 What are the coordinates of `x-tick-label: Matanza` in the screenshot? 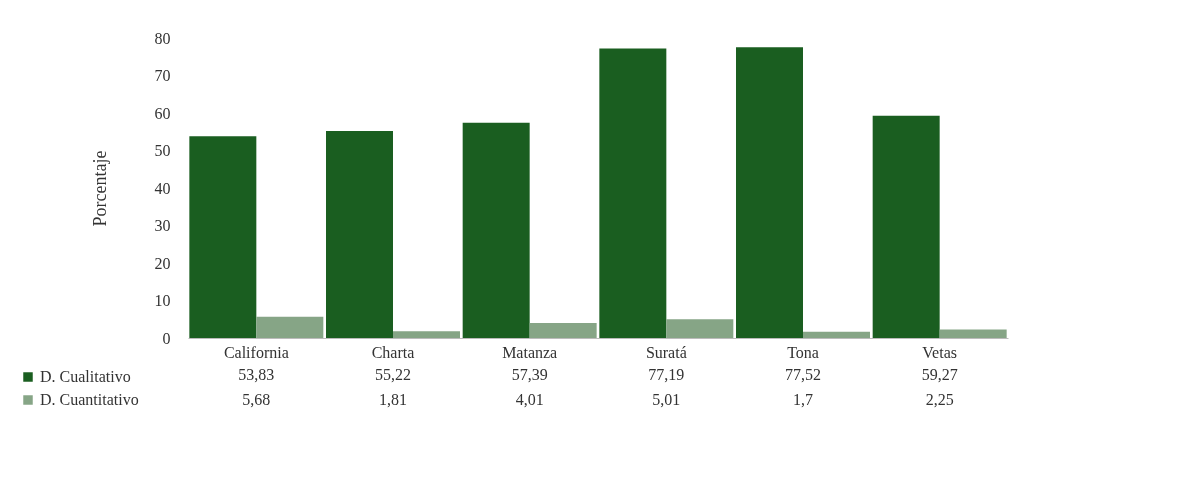 It's located at (530, 352).